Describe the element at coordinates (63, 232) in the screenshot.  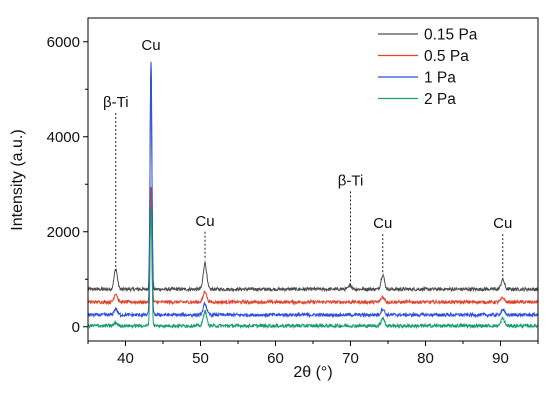
I see `y-tick-label-1: 2000` at that location.